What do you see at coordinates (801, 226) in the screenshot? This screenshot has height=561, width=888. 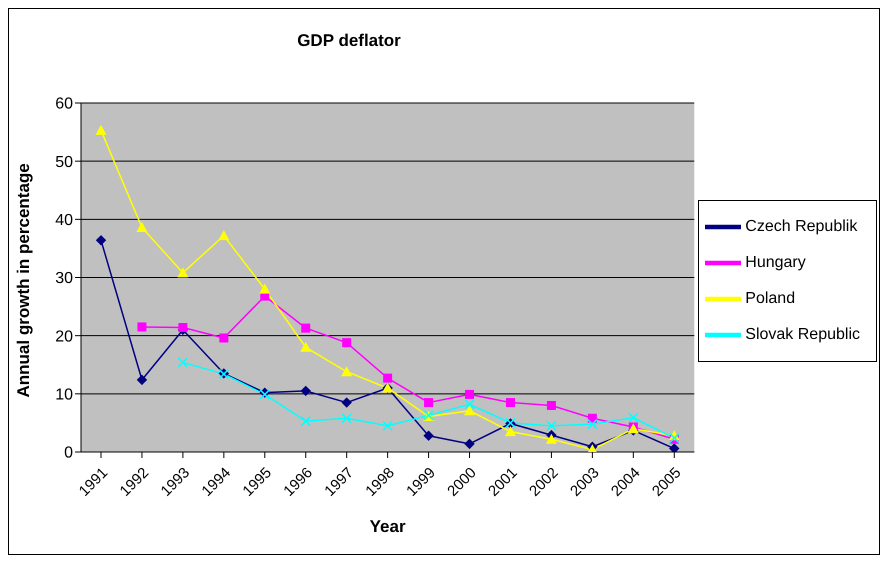 I see `legend-label: Czech Republik` at bounding box center [801, 226].